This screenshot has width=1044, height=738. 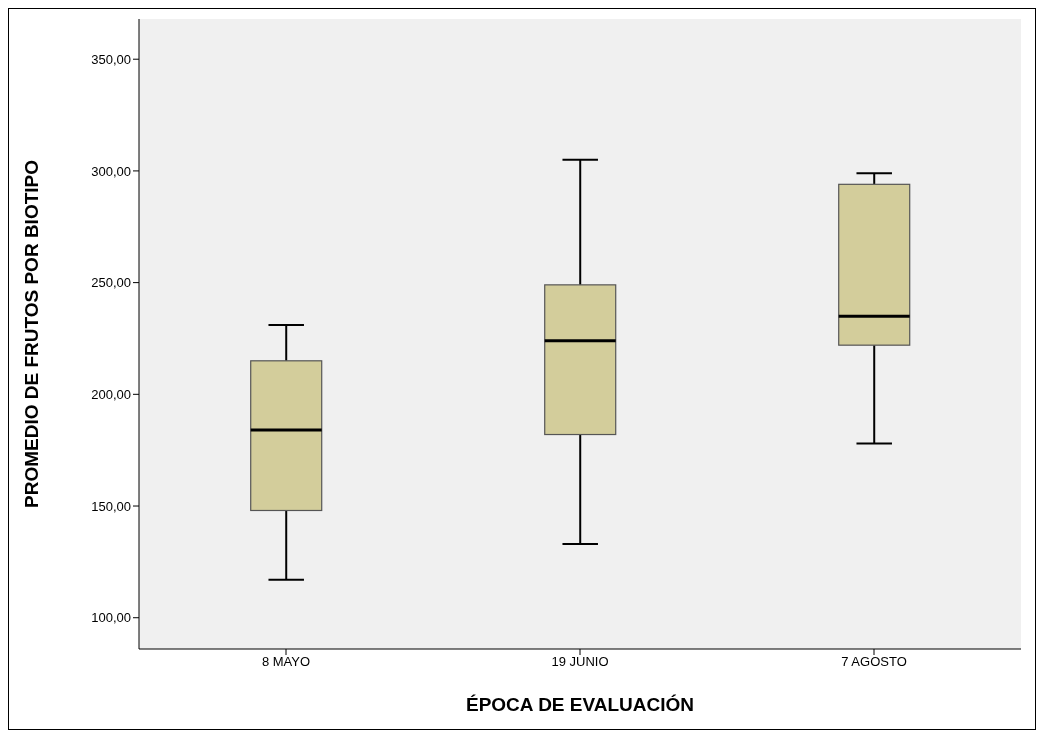 I want to click on x-axis-title: ÉPOCA DE EVALUACIÓN, so click(x=580, y=704).